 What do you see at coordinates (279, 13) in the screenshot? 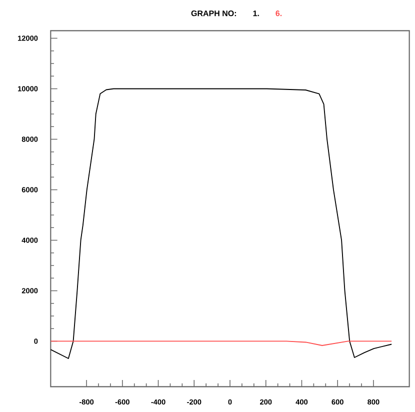
I see `text: 6.` at bounding box center [279, 13].